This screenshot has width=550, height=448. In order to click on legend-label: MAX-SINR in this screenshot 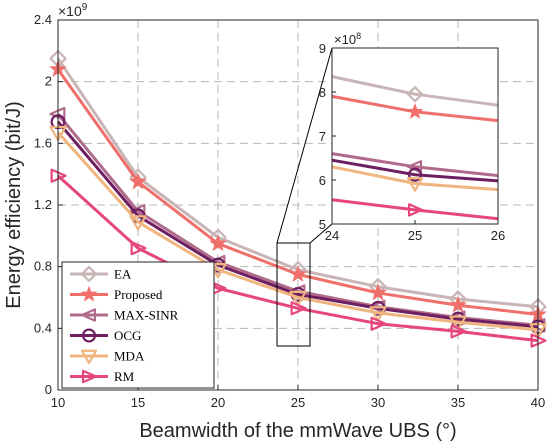, I will do `click(146, 315)`.